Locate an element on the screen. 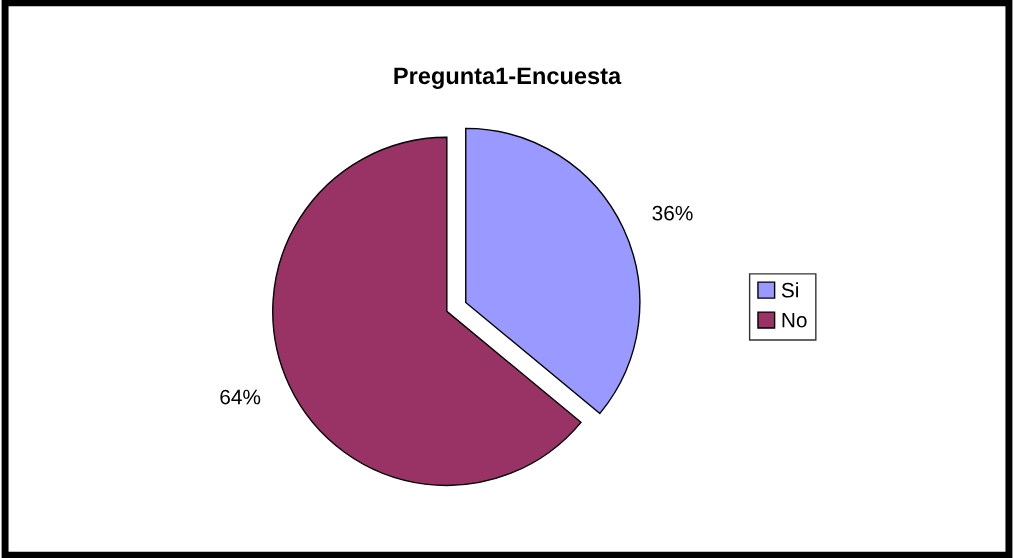  legend-label: No is located at coordinates (794, 320).